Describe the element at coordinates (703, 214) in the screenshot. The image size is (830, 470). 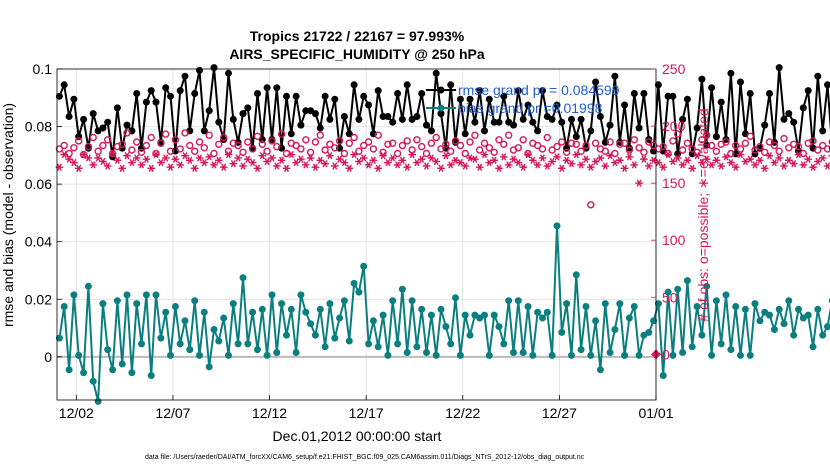
I see `y2-axis-label: # of obs: o=possible; ∗=evaluated` at that location.